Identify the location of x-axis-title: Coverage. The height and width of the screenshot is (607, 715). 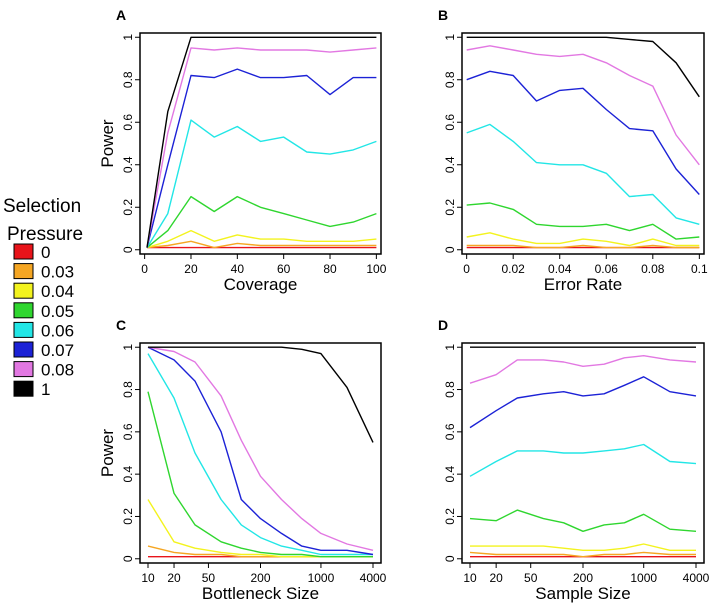
(261, 284).